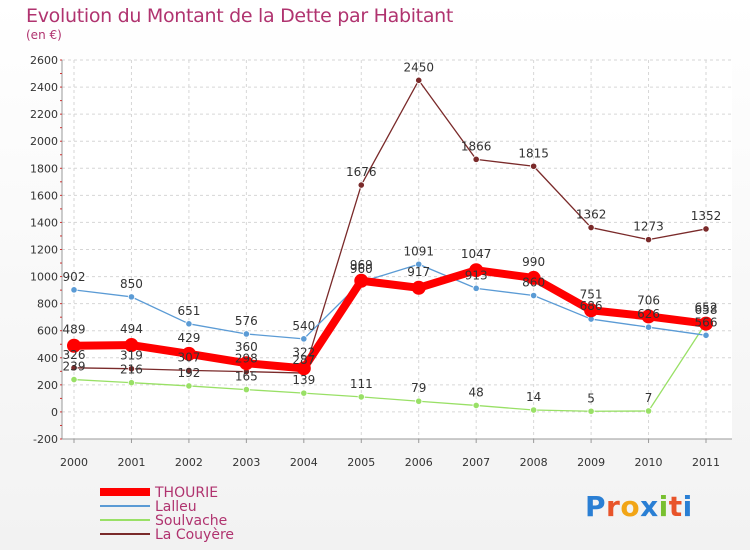 The image size is (750, 550). What do you see at coordinates (687, 506) in the screenshot?
I see `logo-letter: i` at bounding box center [687, 506].